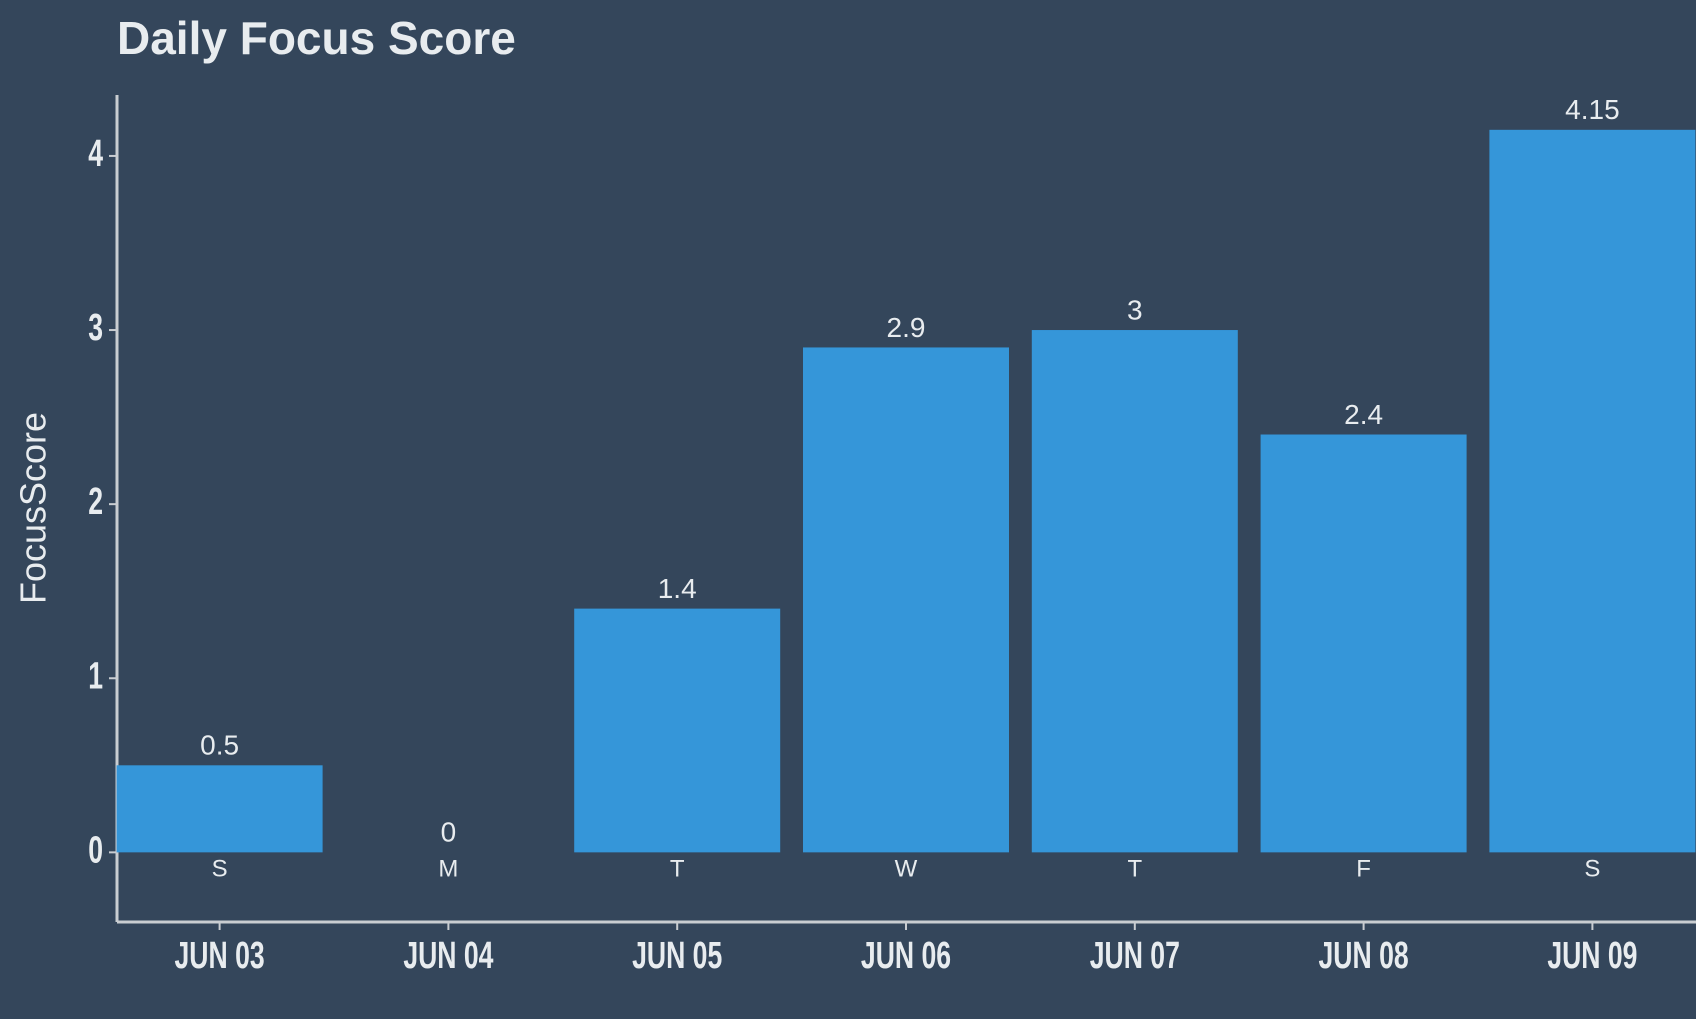 The image size is (1696, 1019). I want to click on x-tick-label: JUN 03, so click(220, 954).